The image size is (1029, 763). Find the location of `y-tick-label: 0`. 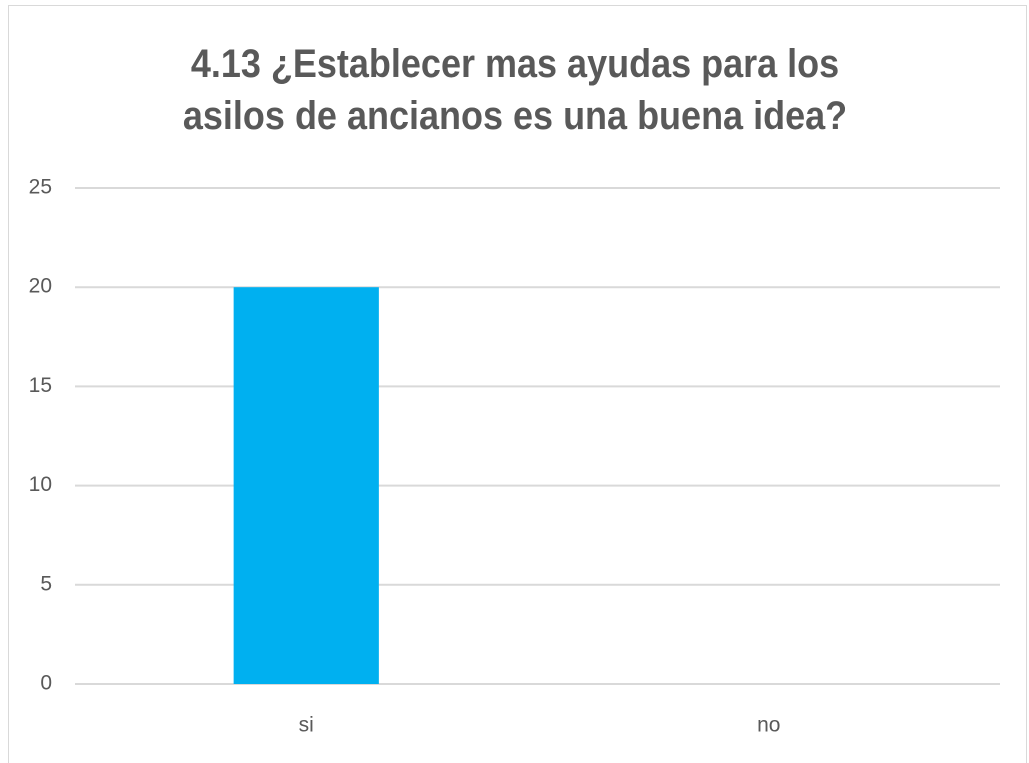

y-tick-label: 0 is located at coordinates (46, 683).